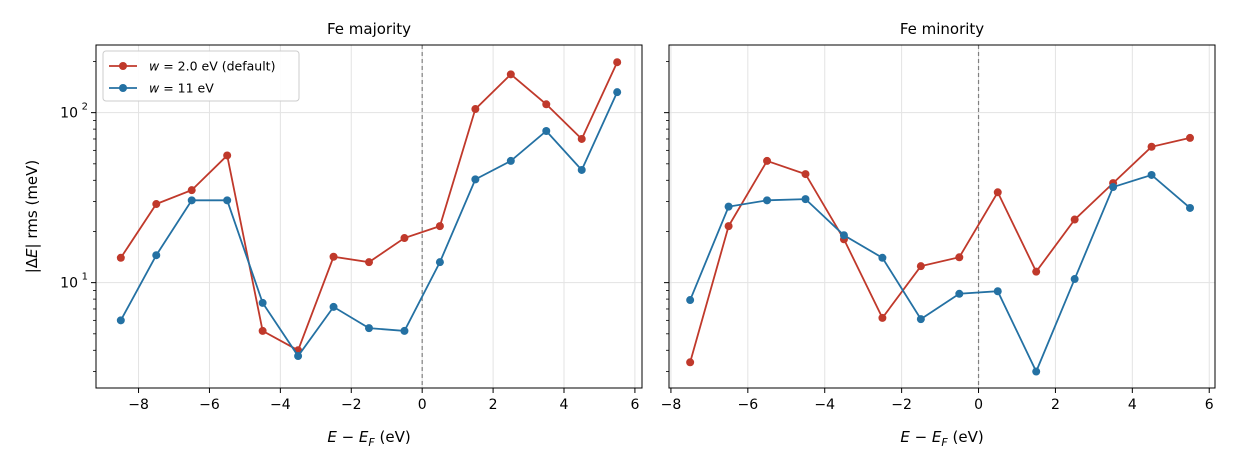 Image resolution: width=1235 pixels, height=468 pixels. I want to click on legend-item: w = 11 eV, so click(161, 88).